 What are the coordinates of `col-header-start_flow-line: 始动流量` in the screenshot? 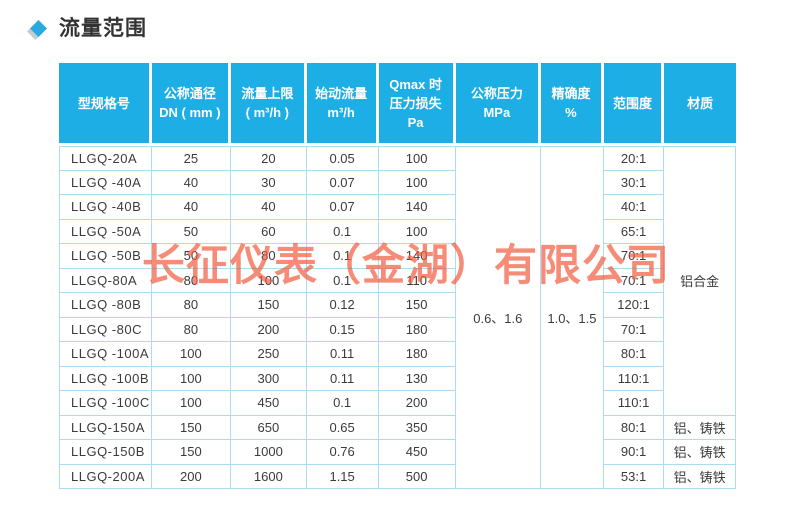 It's located at (341, 93).